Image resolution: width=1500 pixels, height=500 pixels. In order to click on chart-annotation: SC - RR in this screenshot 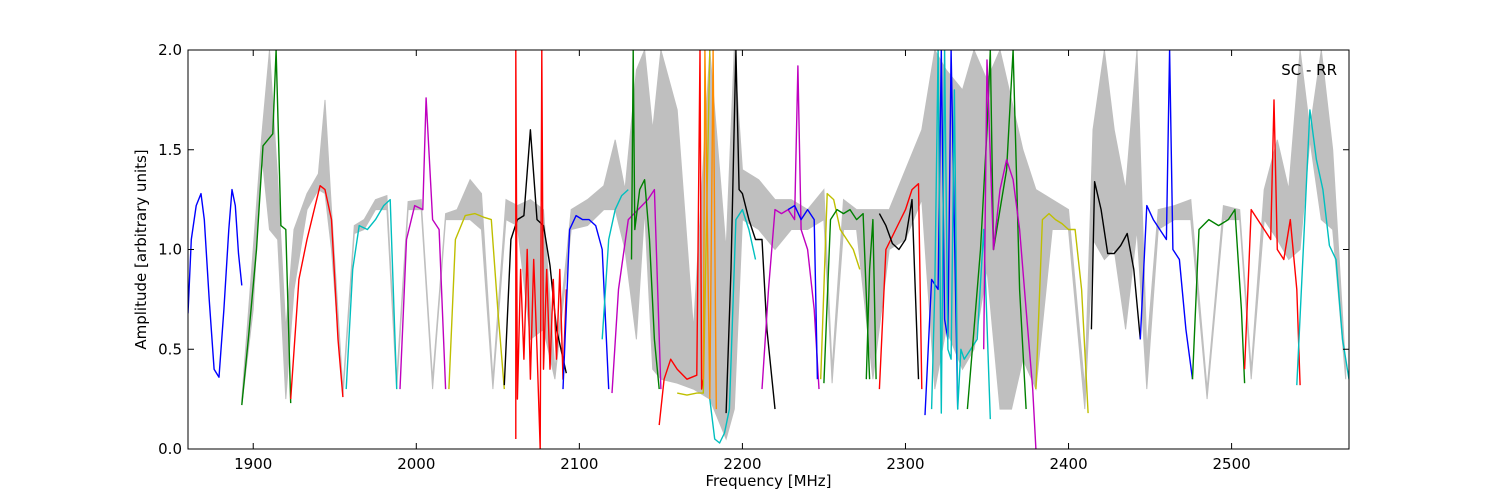, I will do `click(1309, 70)`.